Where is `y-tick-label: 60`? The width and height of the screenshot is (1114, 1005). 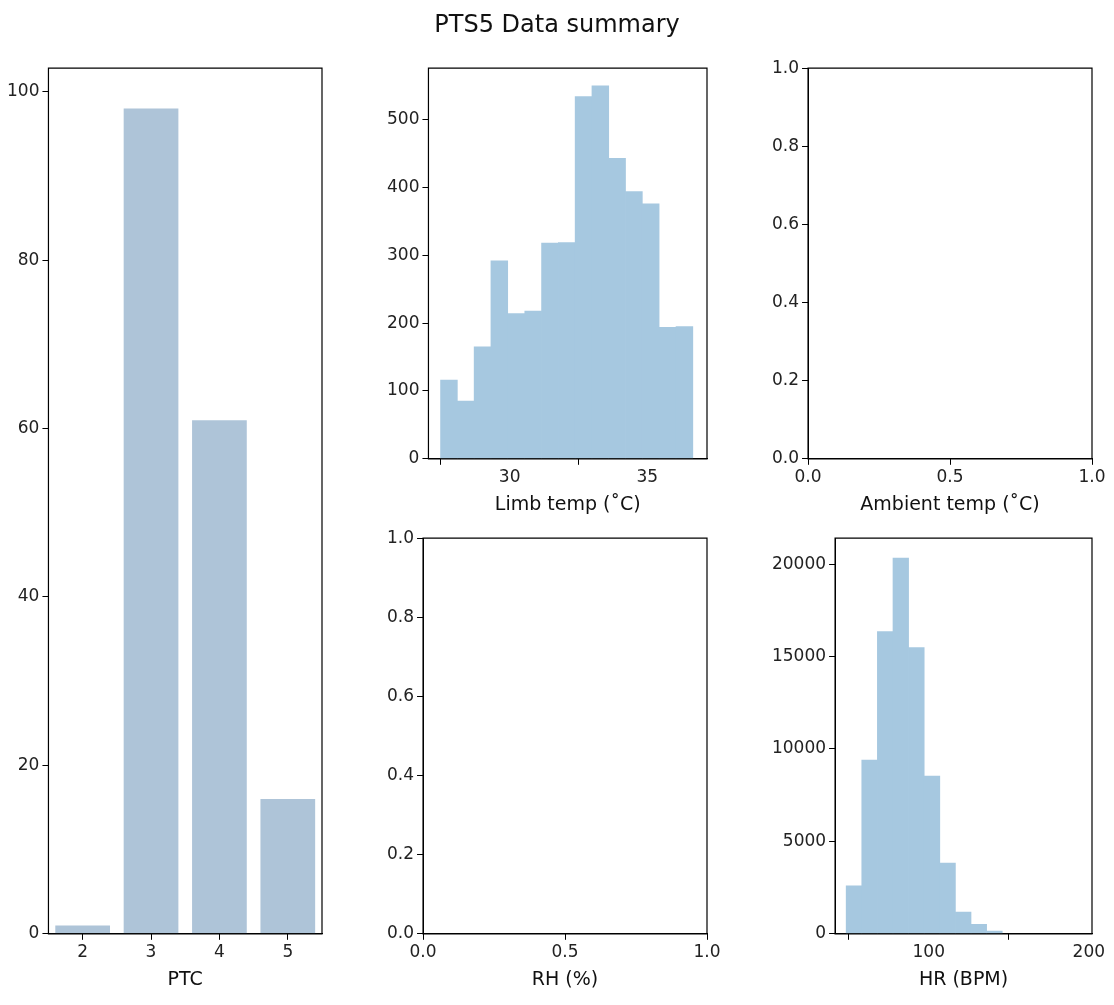 y-tick-label: 60 is located at coordinates (28, 427).